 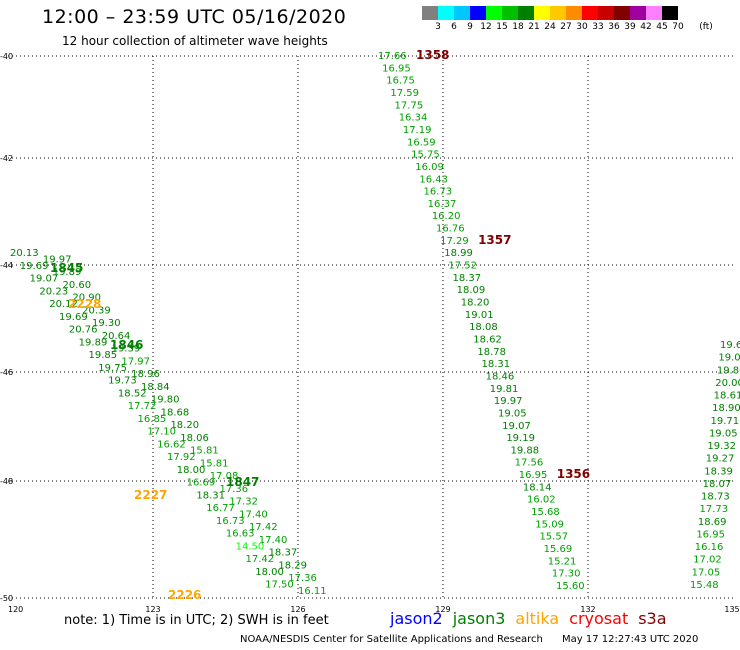 What do you see at coordinates (483, 327) in the screenshot?
I see `track-value: 18.08` at bounding box center [483, 327].